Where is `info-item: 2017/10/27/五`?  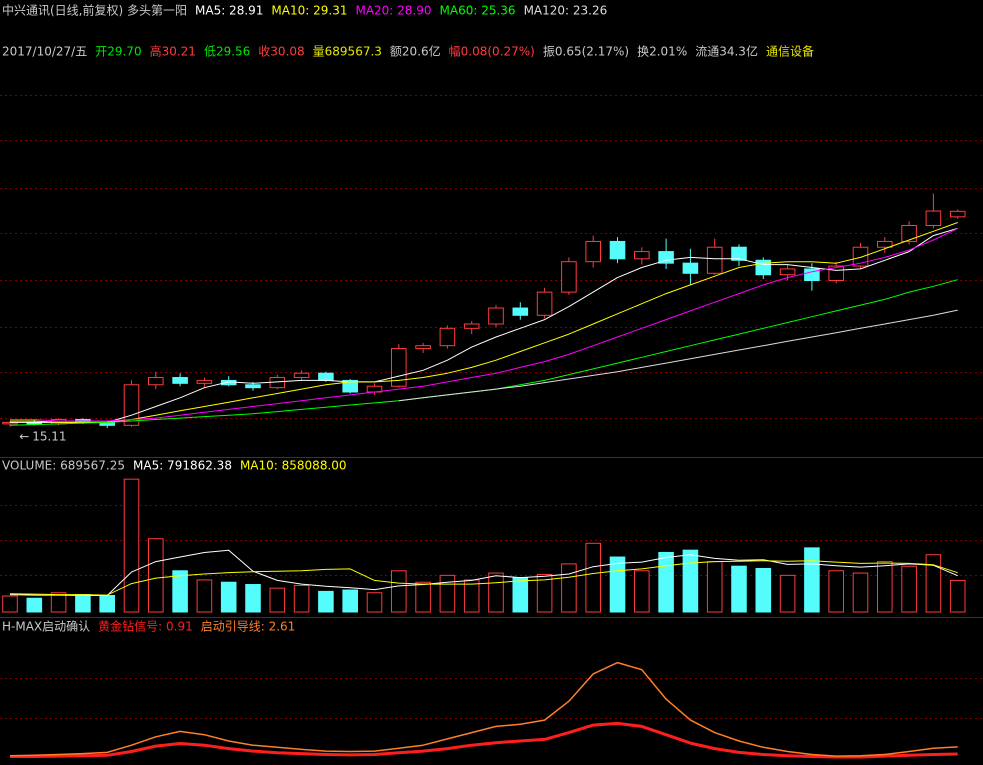 info-item: 2017/10/27/五 is located at coordinates (44, 52).